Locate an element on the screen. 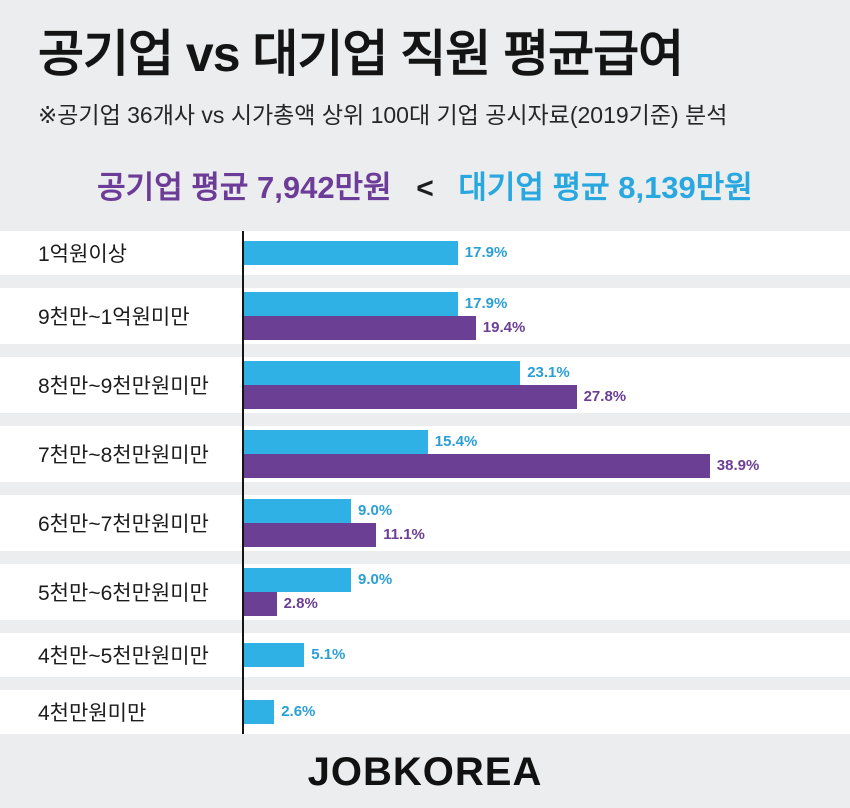 This screenshot has height=808, width=850. bar-line: 15.4% is located at coordinates (546, 441).